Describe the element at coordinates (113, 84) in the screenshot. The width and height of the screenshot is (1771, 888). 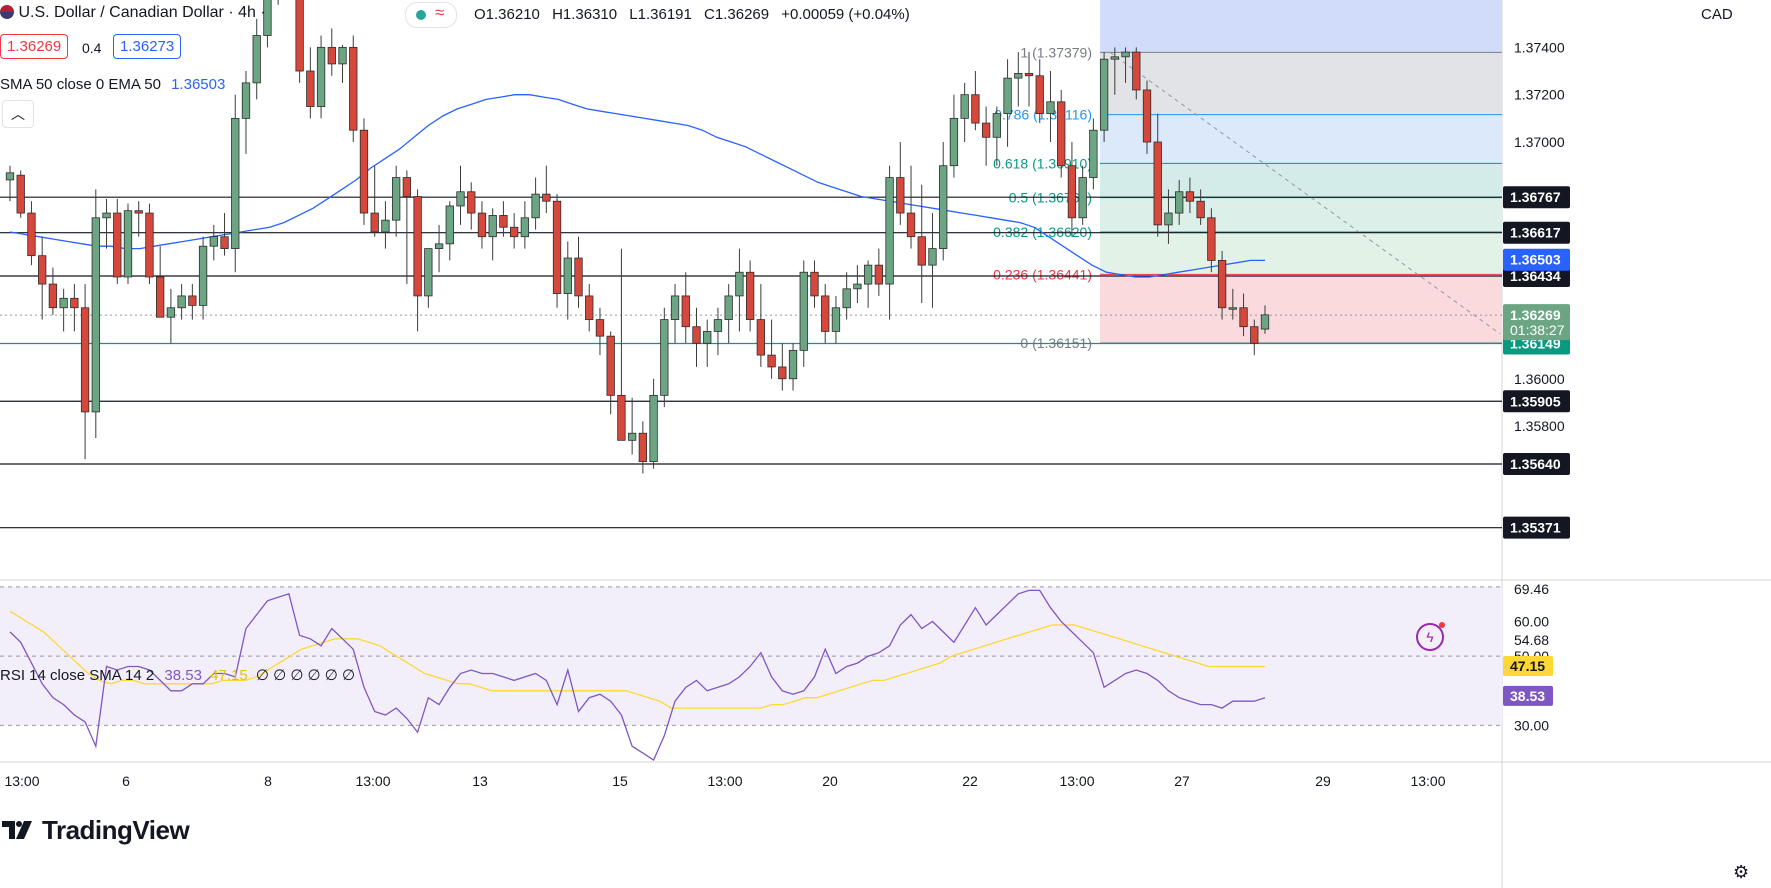
I see `indicator-legend: SMA 50 close 0 EMA 50 1.36503` at that location.